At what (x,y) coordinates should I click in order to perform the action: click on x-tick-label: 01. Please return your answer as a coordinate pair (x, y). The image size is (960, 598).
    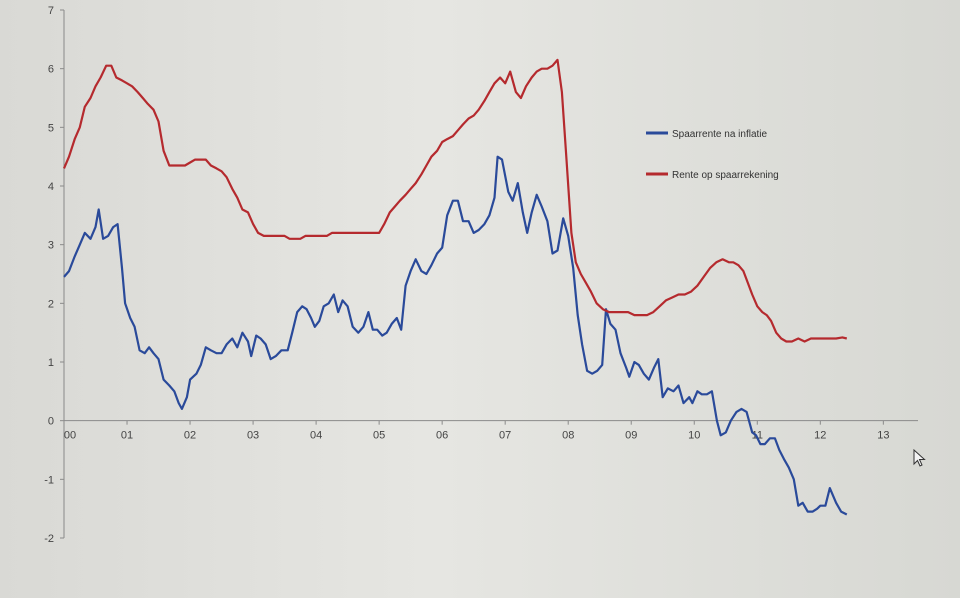
    Looking at the image, I should click on (127, 436).